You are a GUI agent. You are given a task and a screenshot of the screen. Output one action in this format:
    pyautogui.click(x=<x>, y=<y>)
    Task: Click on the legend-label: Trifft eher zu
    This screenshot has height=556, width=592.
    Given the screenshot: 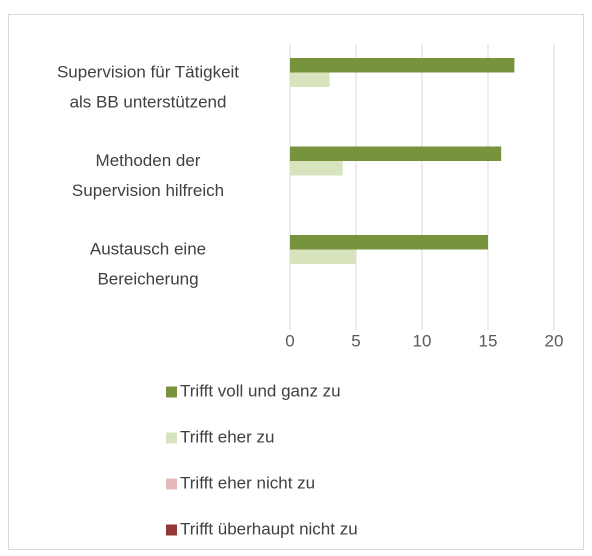 What is the action you would take?
    pyautogui.click(x=227, y=436)
    